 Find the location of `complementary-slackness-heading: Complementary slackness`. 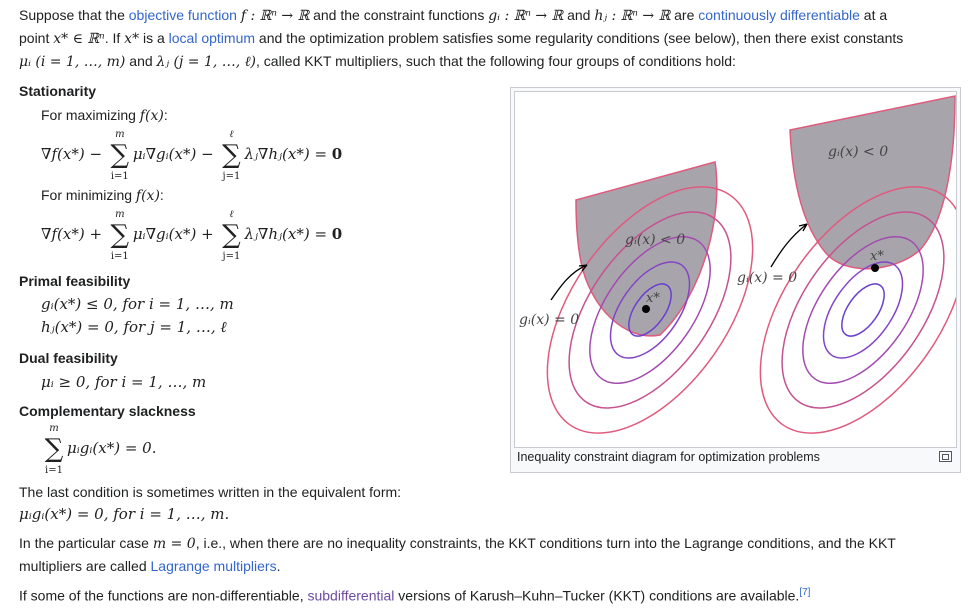

complementary-slackness-heading: Complementary slackness is located at coordinates (107, 411).